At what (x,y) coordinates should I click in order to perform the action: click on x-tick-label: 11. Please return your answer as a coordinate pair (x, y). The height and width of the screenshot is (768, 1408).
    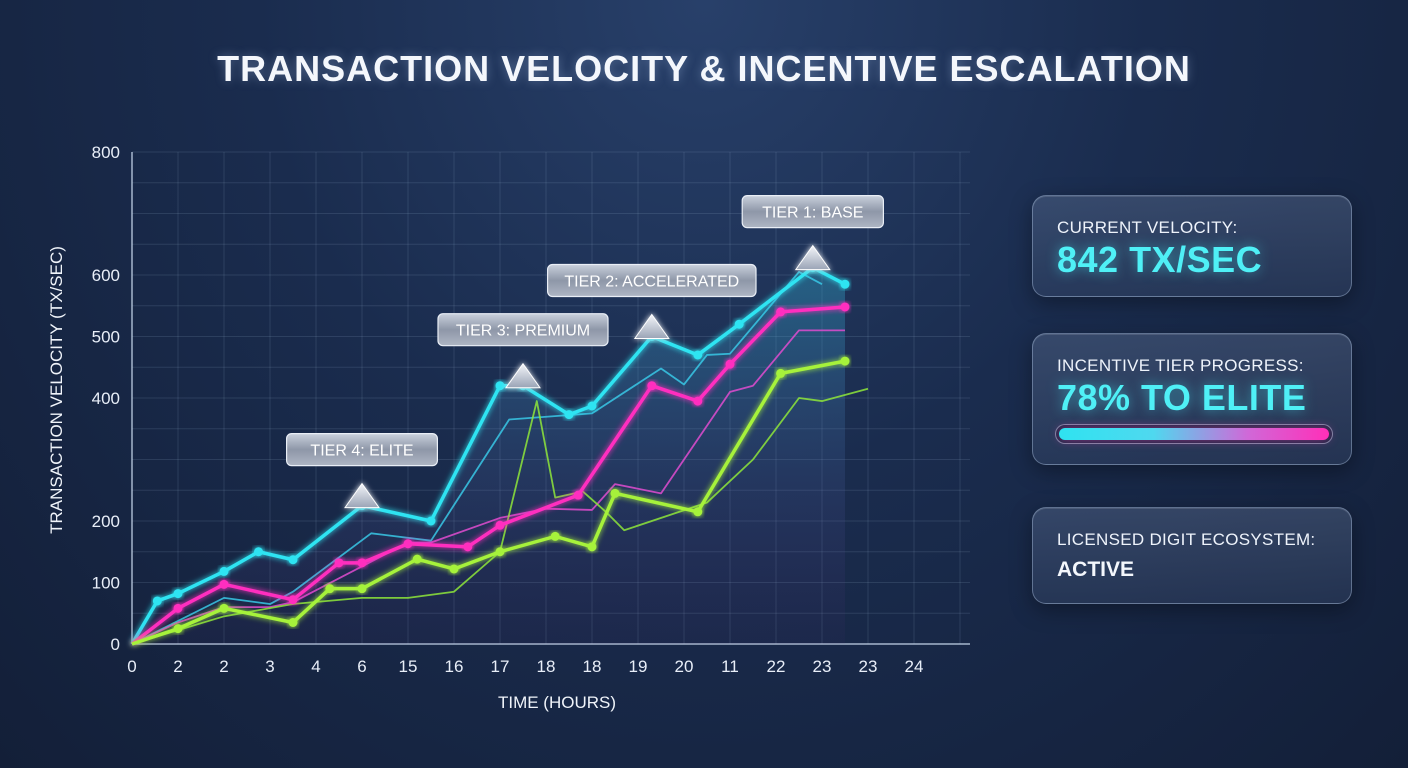
    Looking at the image, I should click on (730, 666).